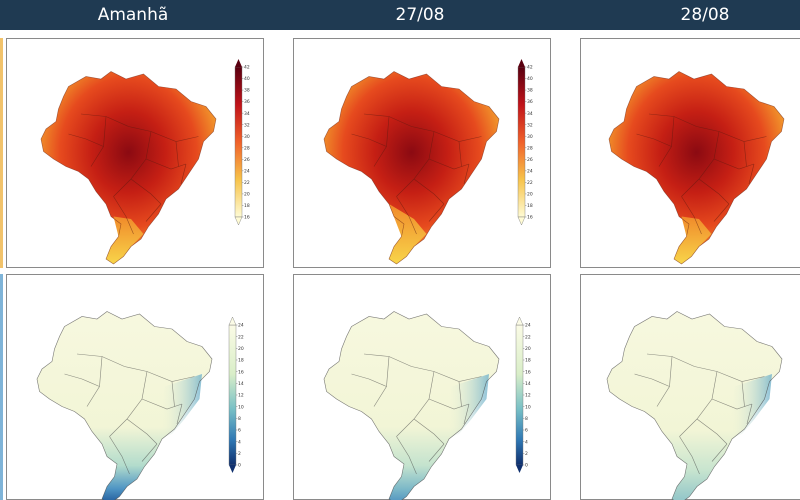 The width and height of the screenshot is (800, 500). What do you see at coordinates (135, 387) in the screenshot?
I see `humidity-map-panel-tomorrow: 24 22 20 18 16 14 12 10 8 6 4 2 0` at bounding box center [135, 387].